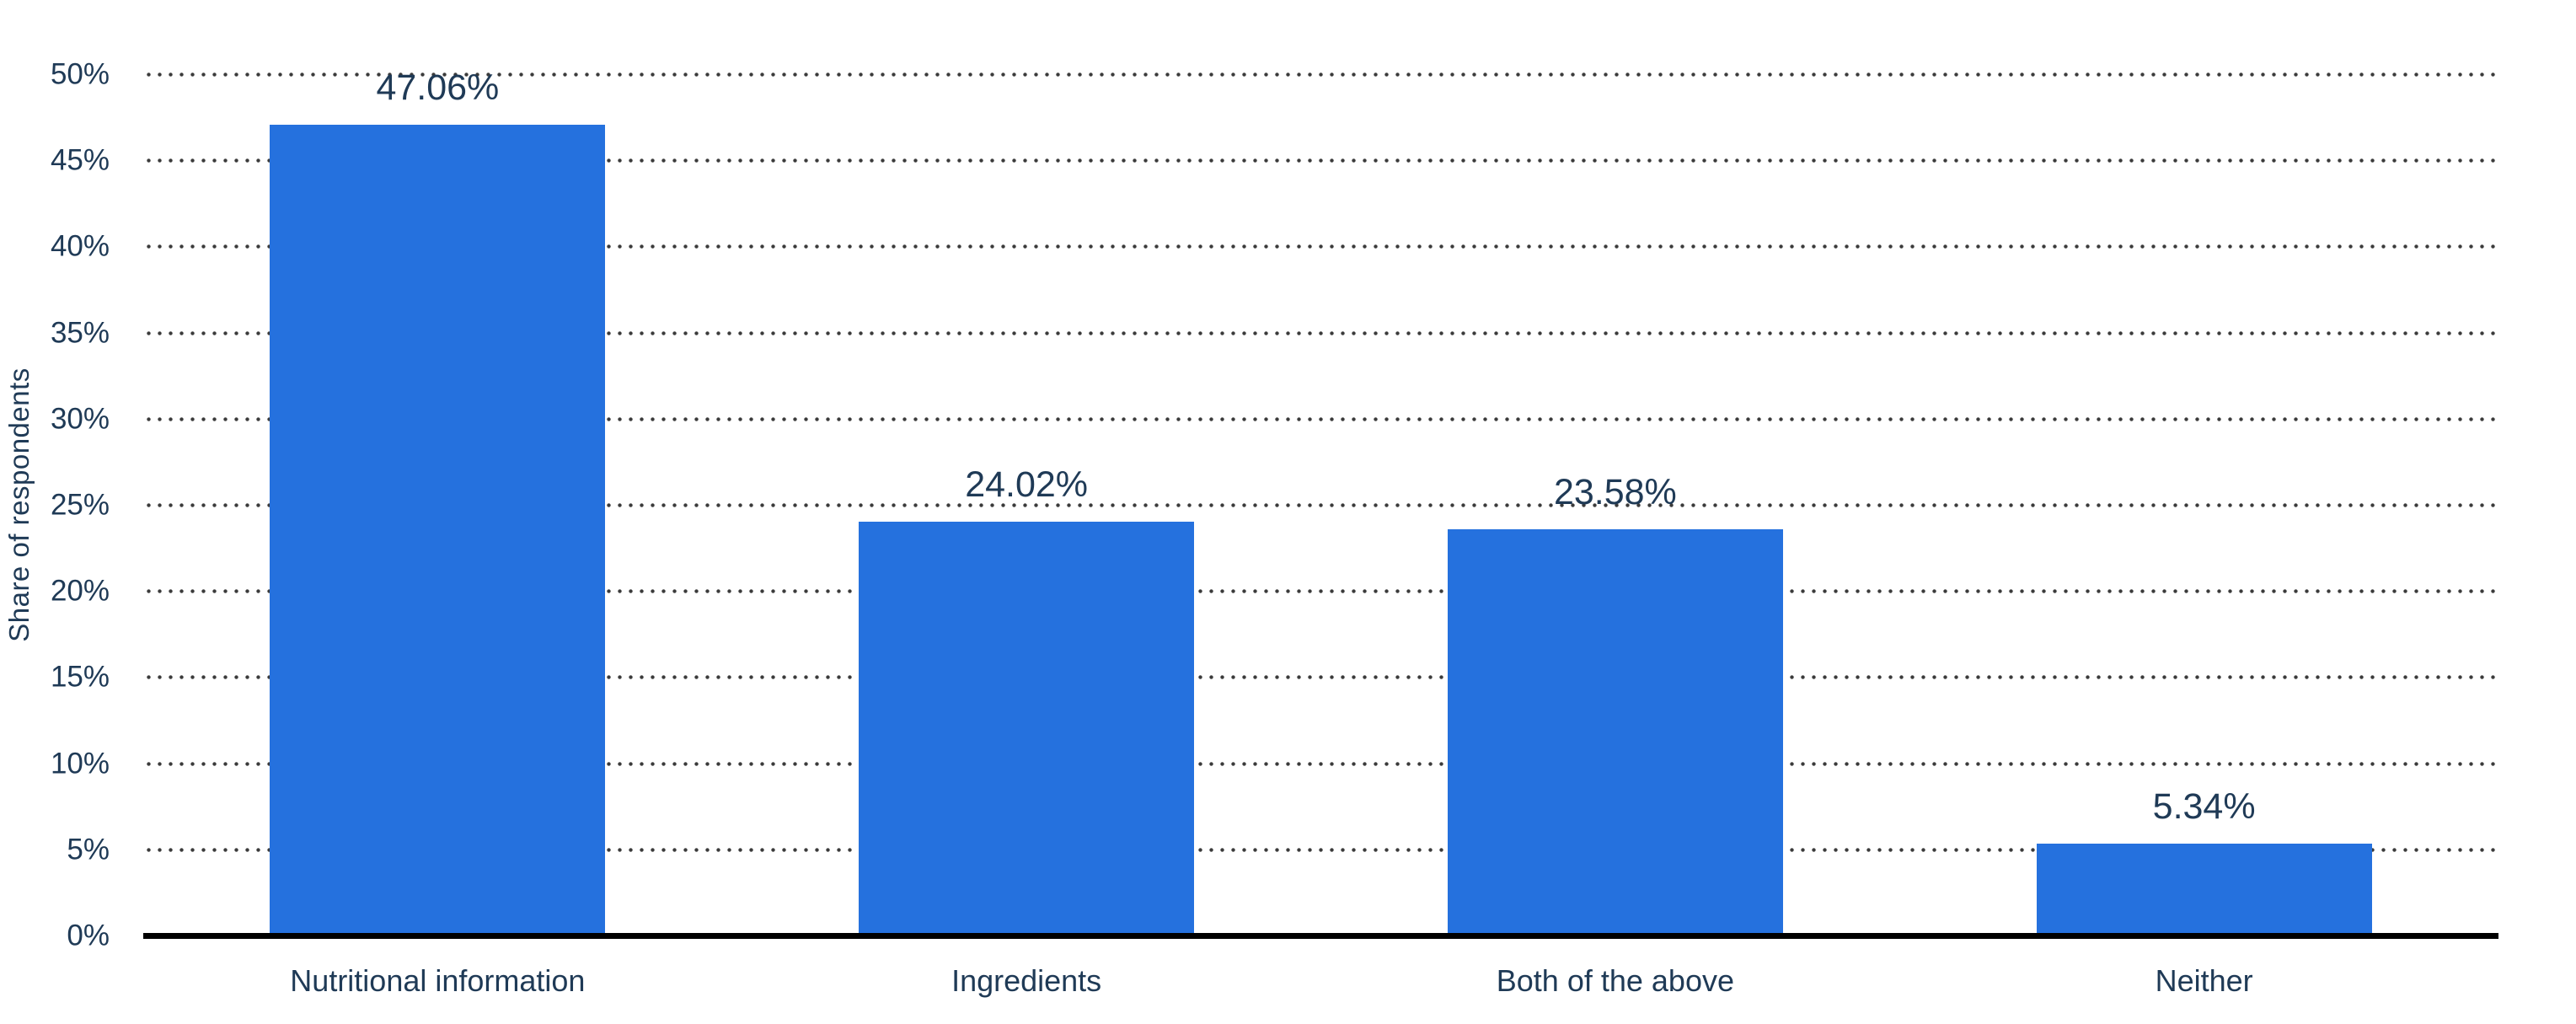 The image size is (2576, 1024). I want to click on bar-value-label: 47.06%, so click(438, 87).